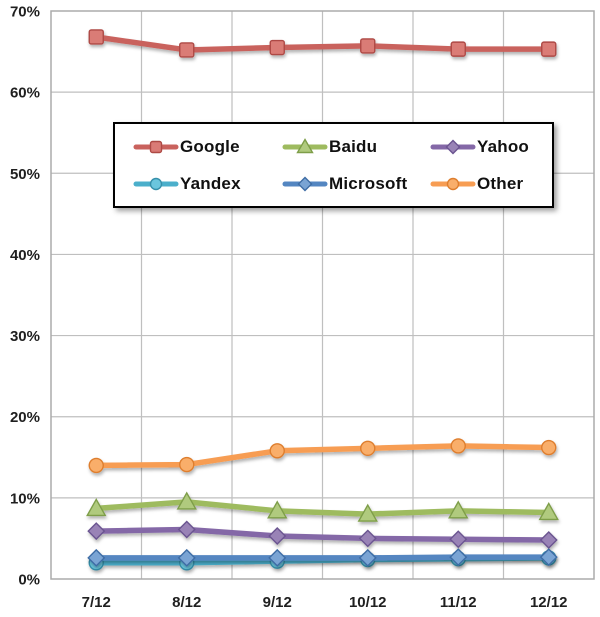 The width and height of the screenshot is (600, 617). Describe the element at coordinates (25, 174) in the screenshot. I see `y-tick-label: 50%` at that location.